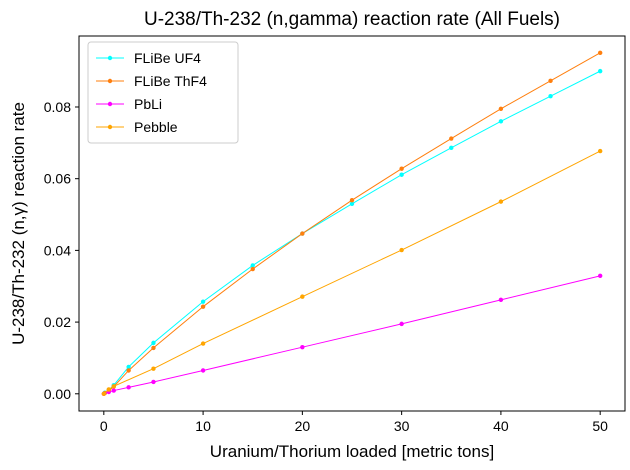 The height and width of the screenshot is (470, 630). Describe the element at coordinates (104, 426) in the screenshot. I see `x-tick-label: 0` at that location.